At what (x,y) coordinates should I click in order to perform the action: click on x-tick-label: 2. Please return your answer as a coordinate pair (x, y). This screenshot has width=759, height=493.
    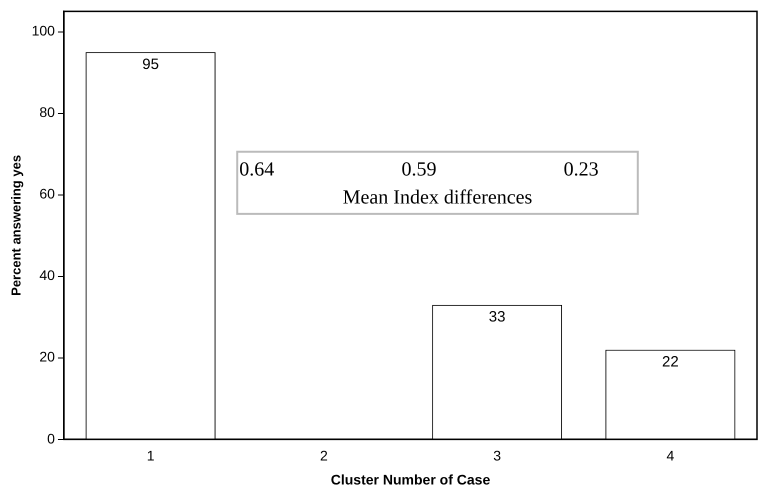
    Looking at the image, I should click on (324, 456).